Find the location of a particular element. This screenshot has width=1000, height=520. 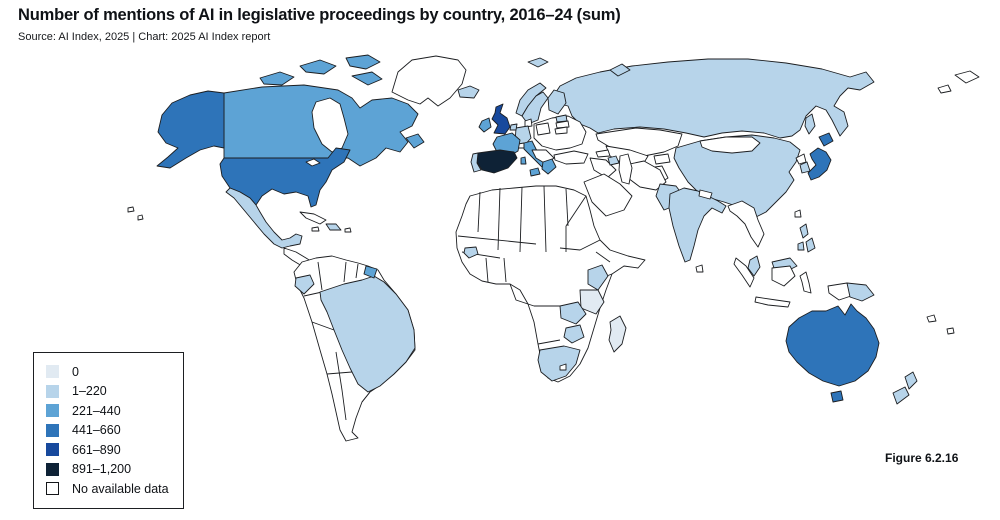

country-kenya is located at coordinates (598, 277).